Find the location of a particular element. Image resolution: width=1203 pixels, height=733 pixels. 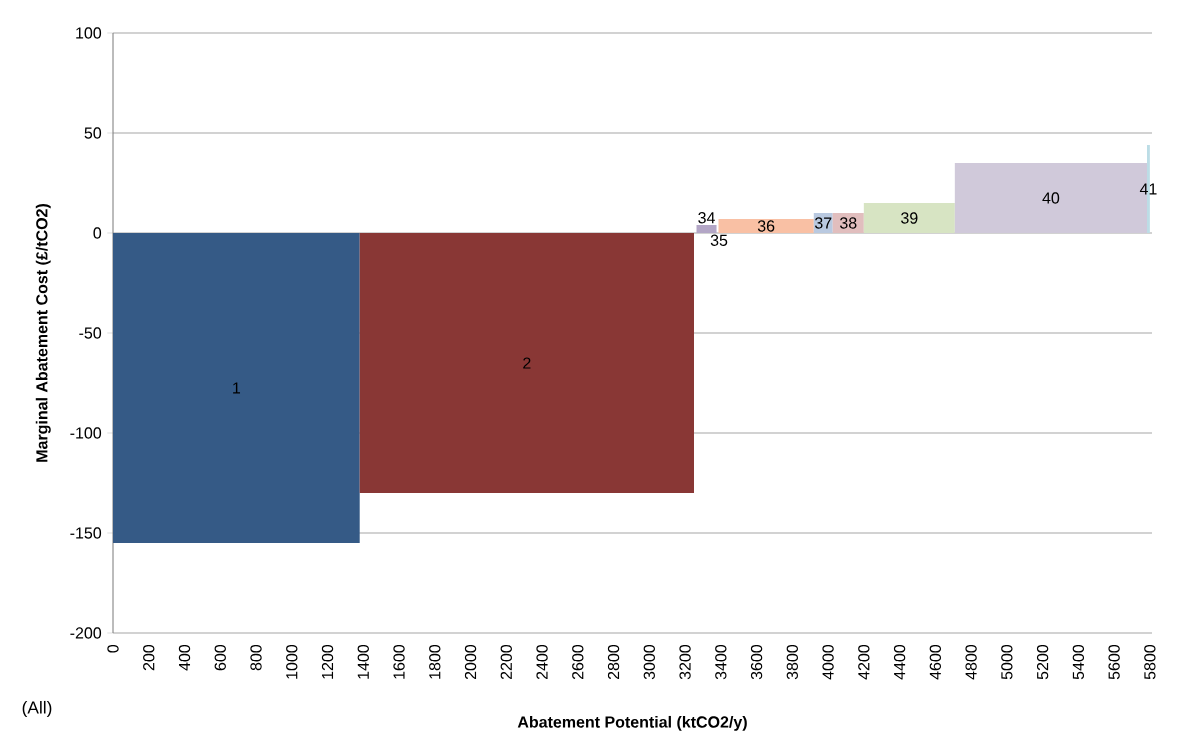

x-tick-label: 5400 is located at coordinates (1078, 662).